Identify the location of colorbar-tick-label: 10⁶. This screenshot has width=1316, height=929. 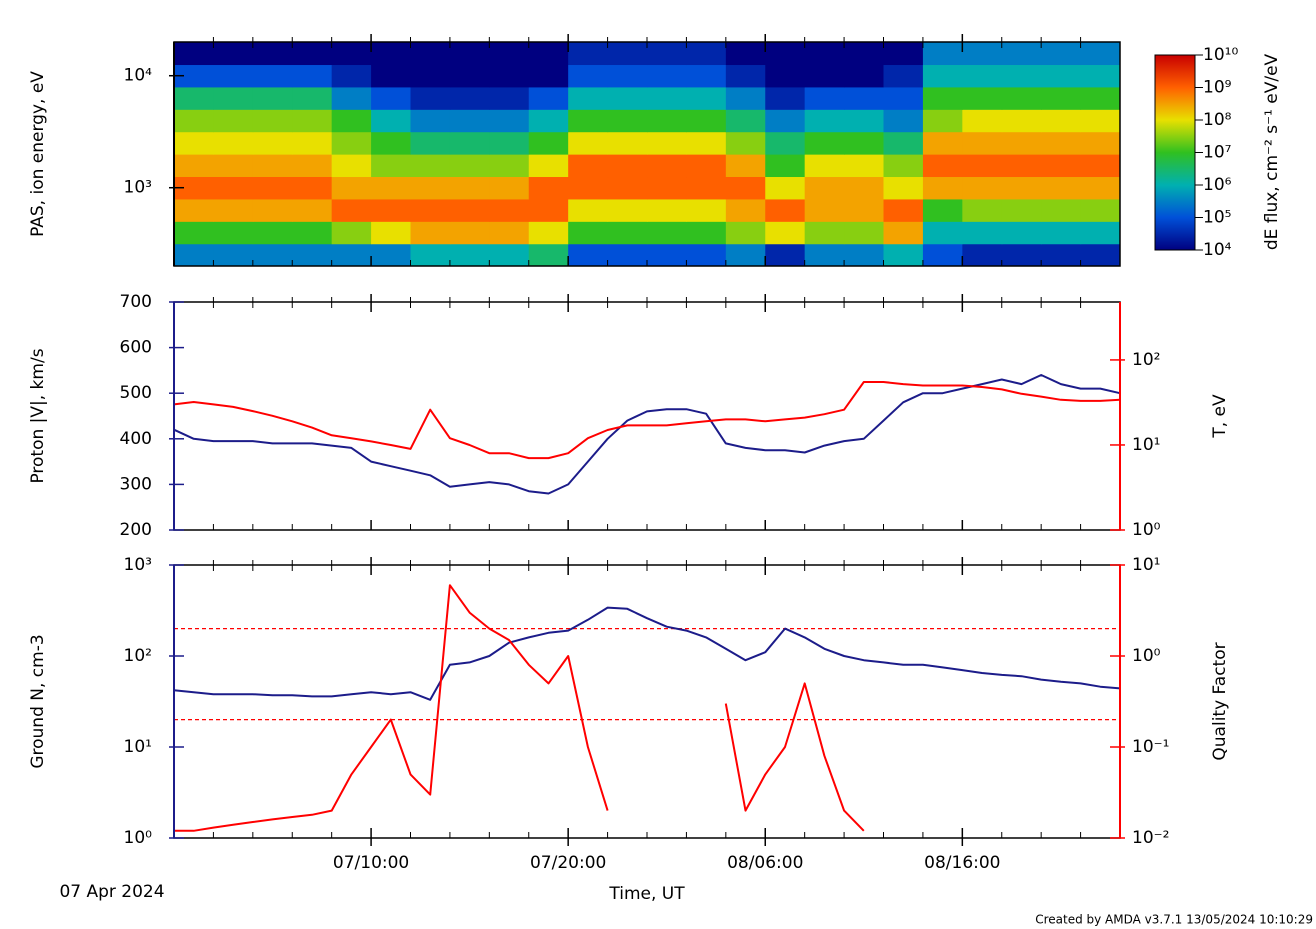
(1217, 185).